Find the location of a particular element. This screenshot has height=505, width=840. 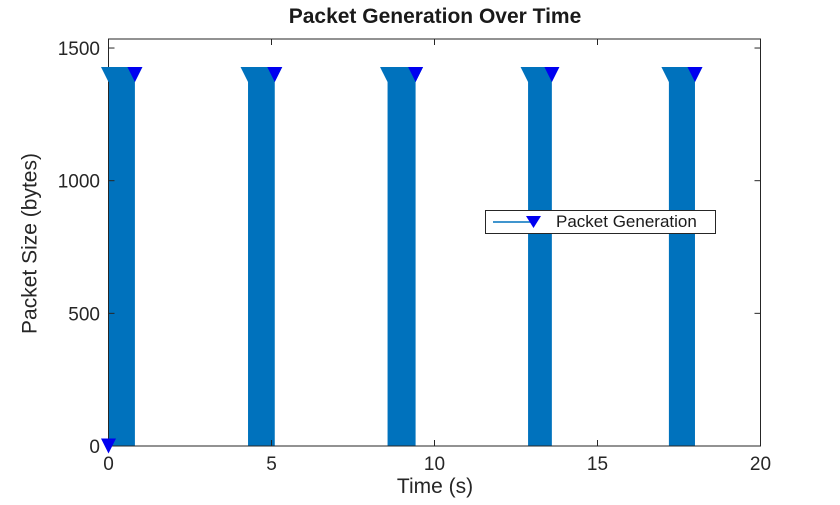

x-tick-label: 5 is located at coordinates (271, 464).